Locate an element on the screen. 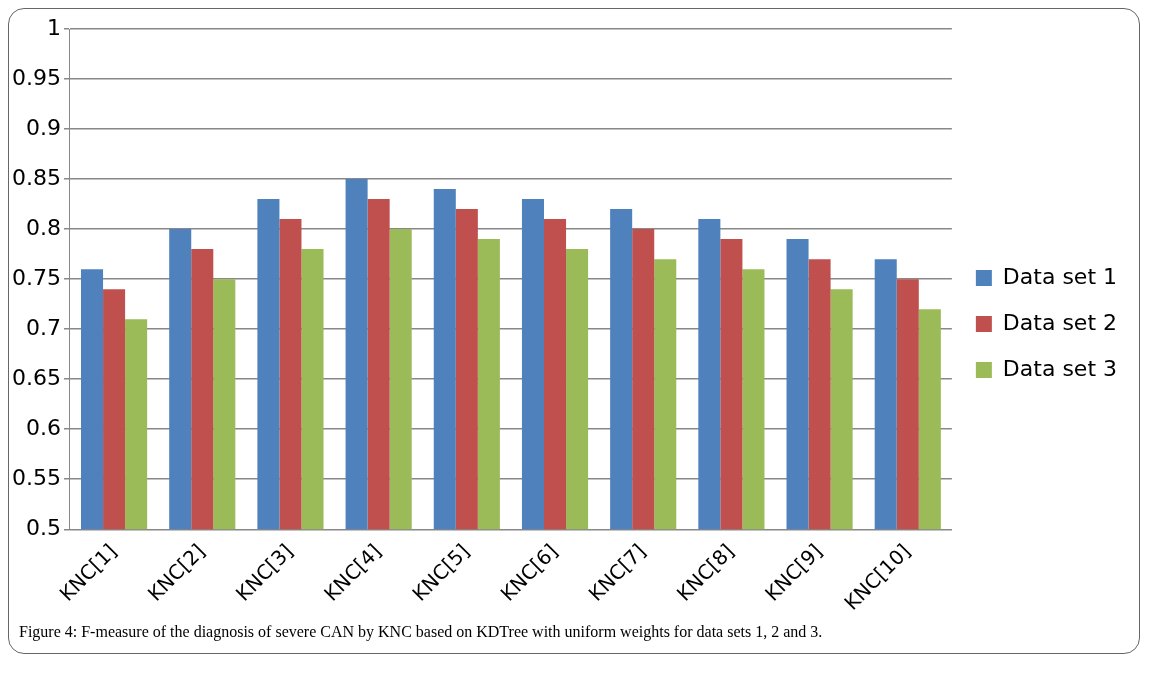 The image size is (1152, 689). y-tick-label: 0.7 is located at coordinates (43, 327).